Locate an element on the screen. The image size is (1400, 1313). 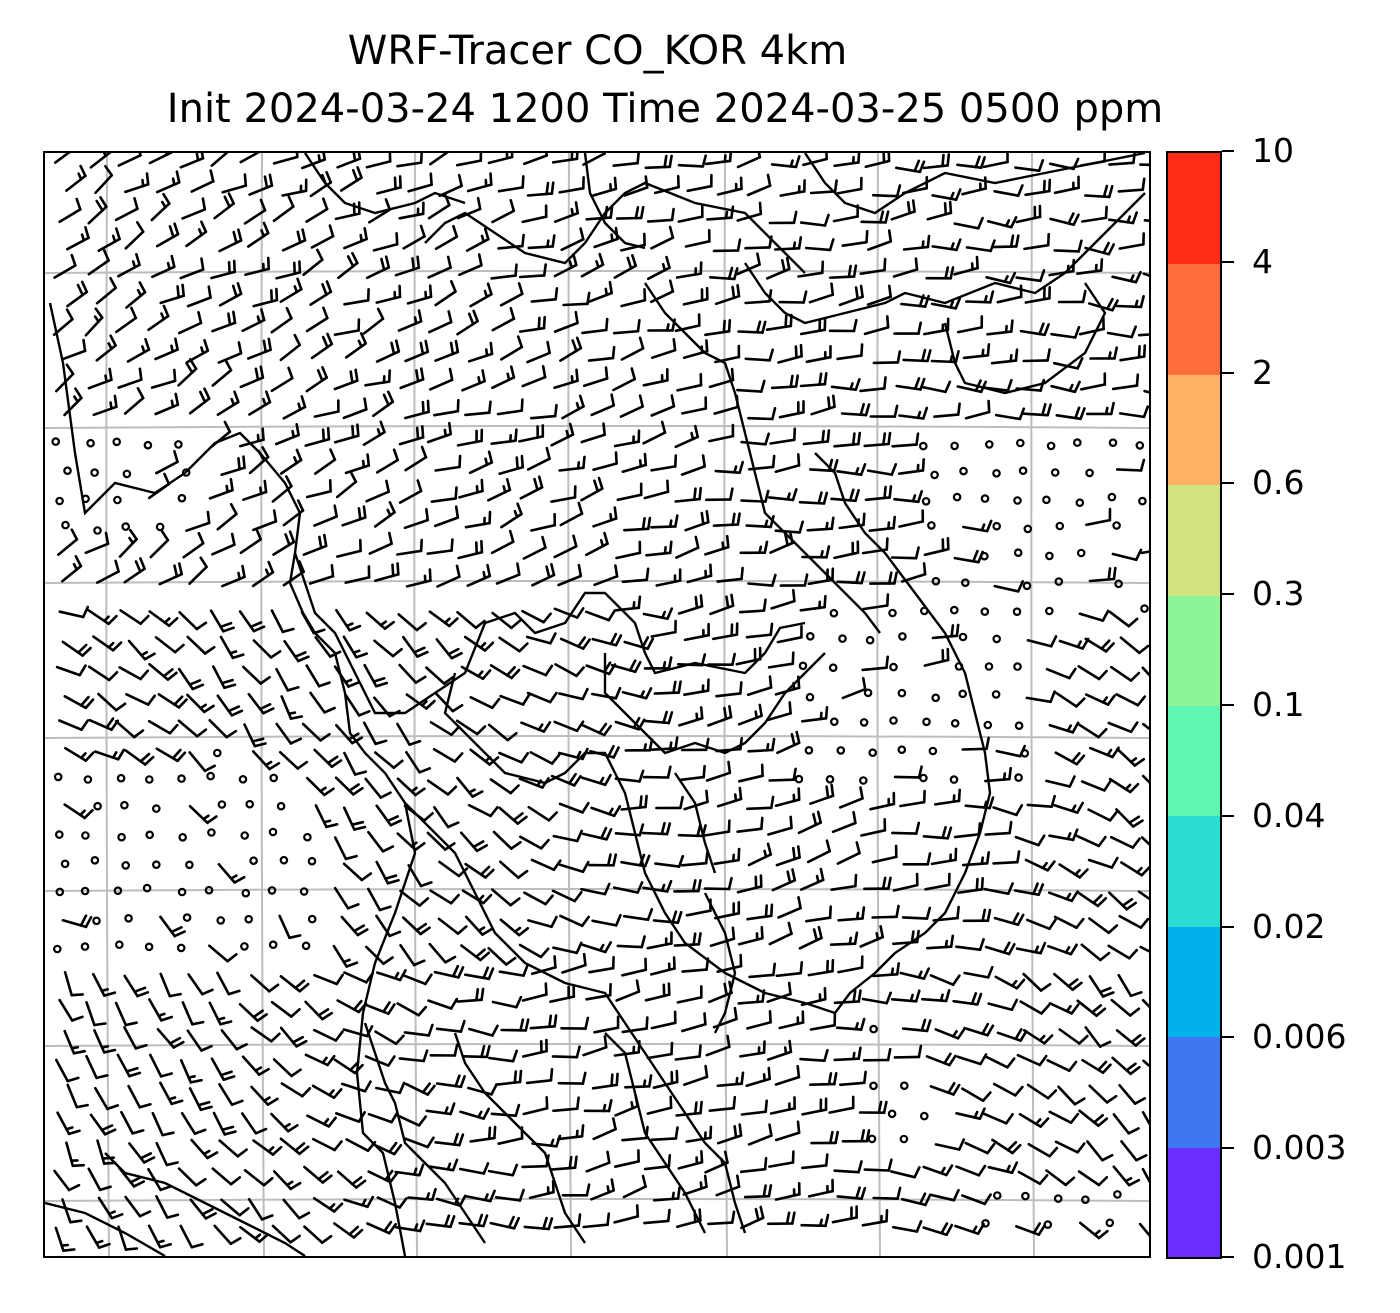
colorbar is located at coordinates (1194, 705).